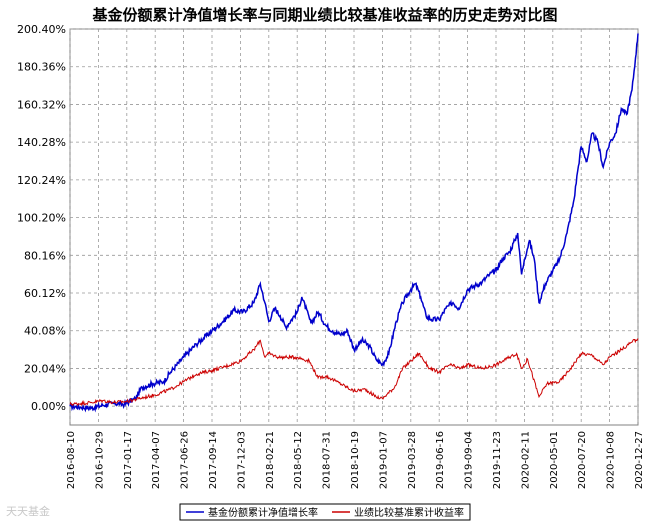 The width and height of the screenshot is (650, 525). I want to click on x-tick-label: 2018-10-19, so click(355, 460).